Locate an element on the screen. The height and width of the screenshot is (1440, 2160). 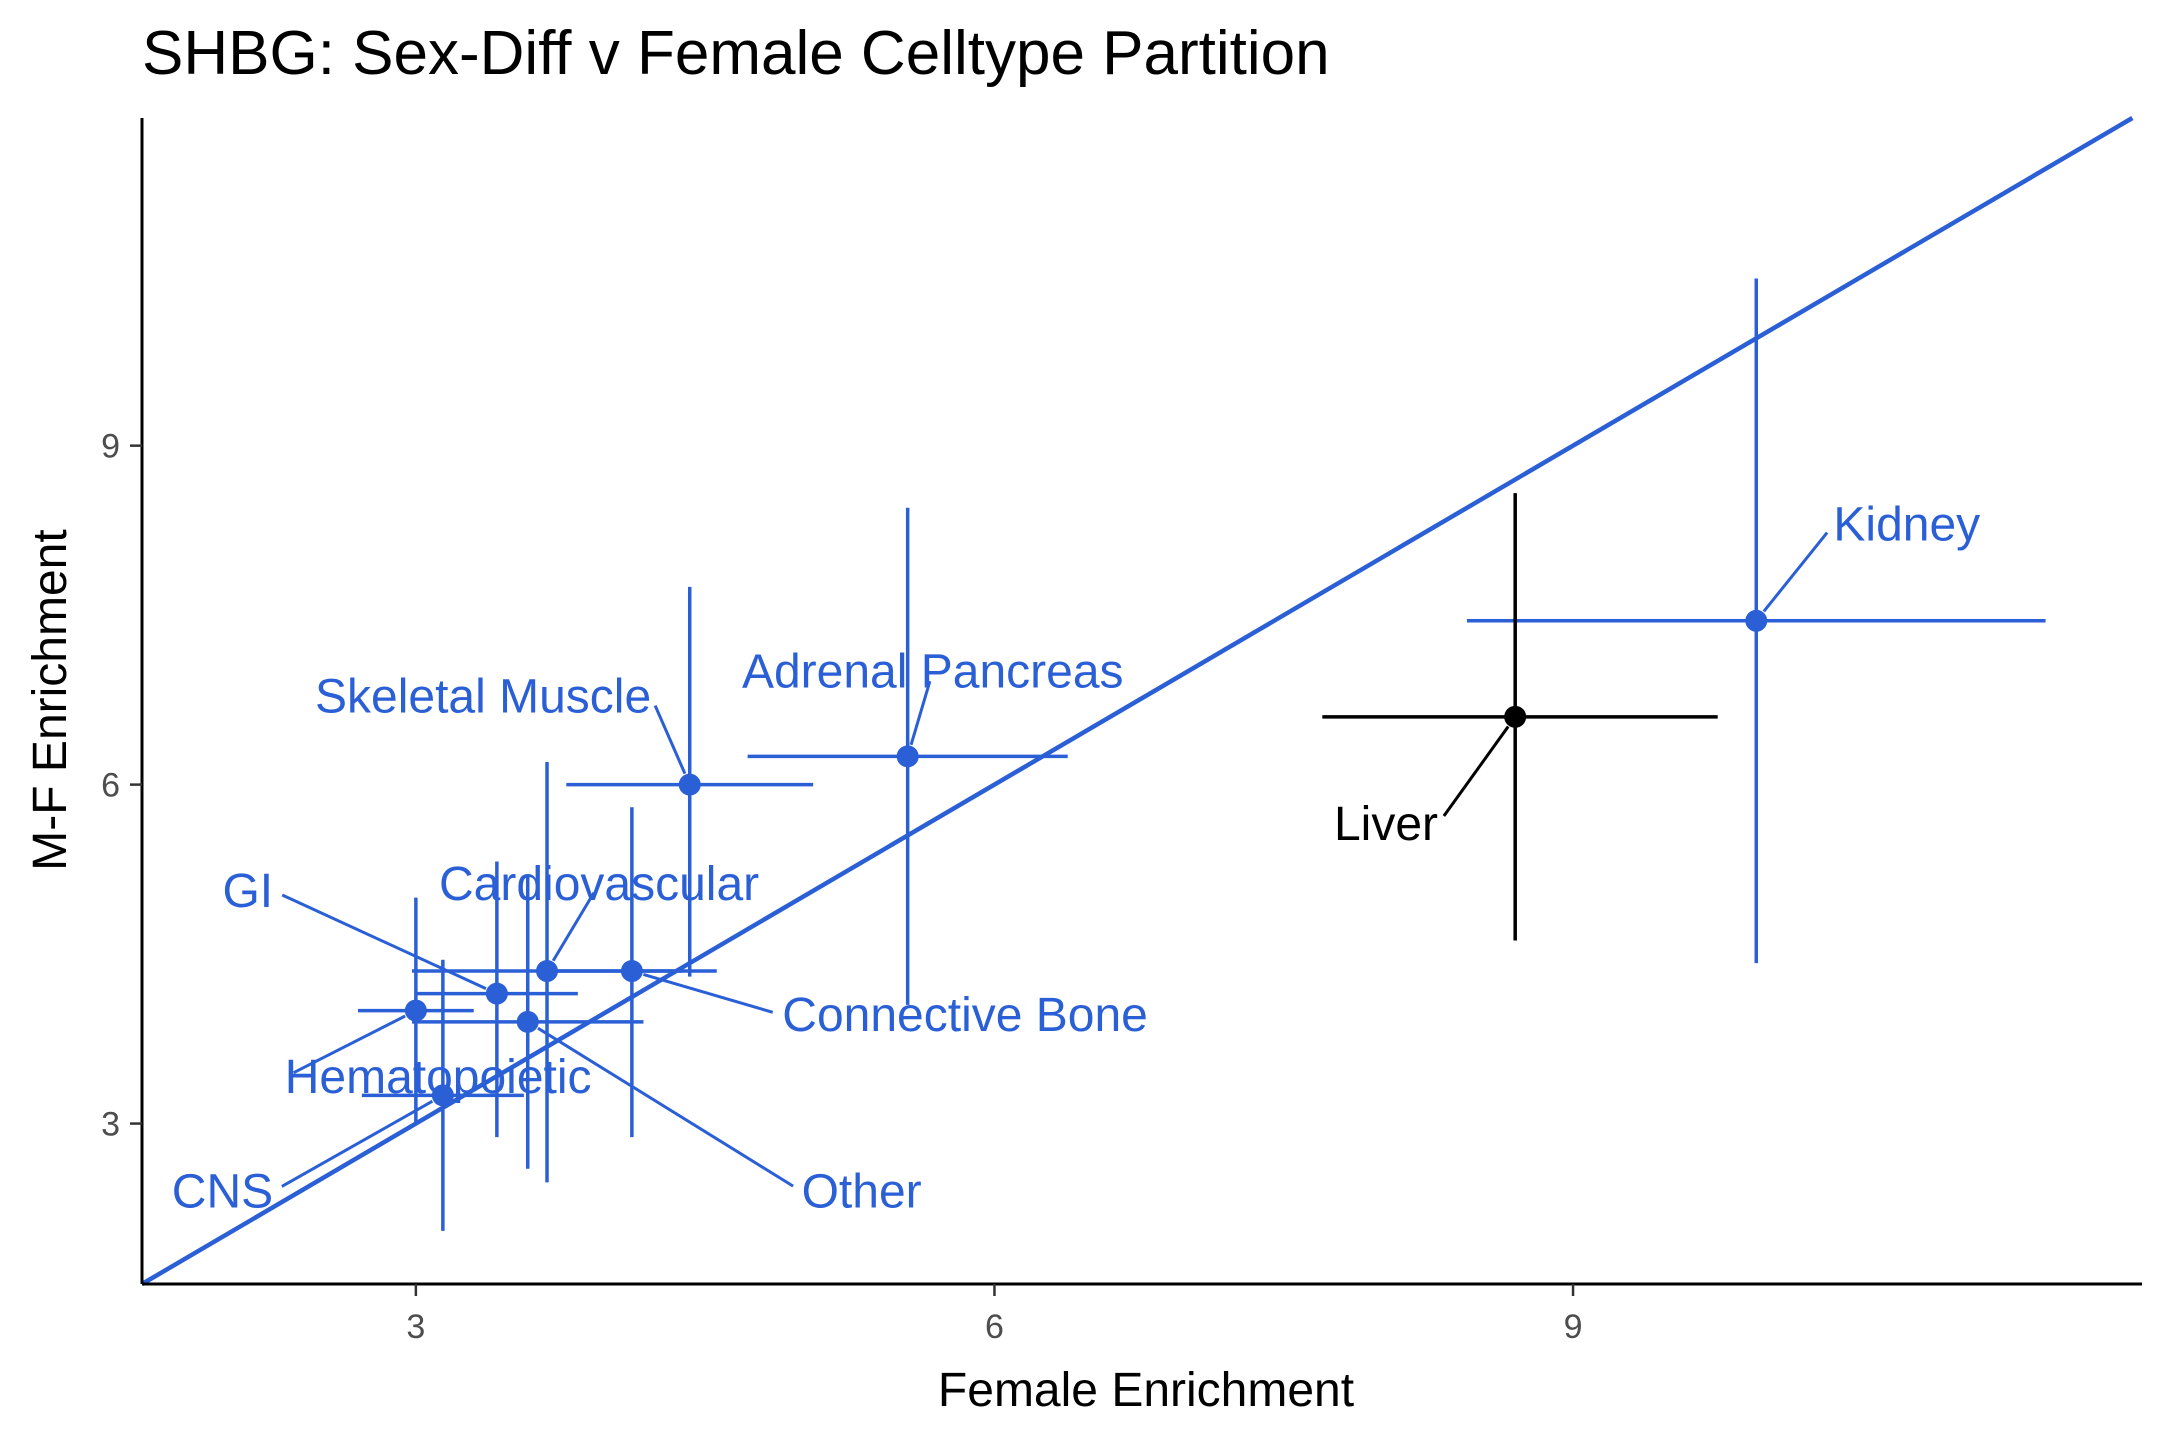
kidney-label: Kidney is located at coordinates (1906, 525).